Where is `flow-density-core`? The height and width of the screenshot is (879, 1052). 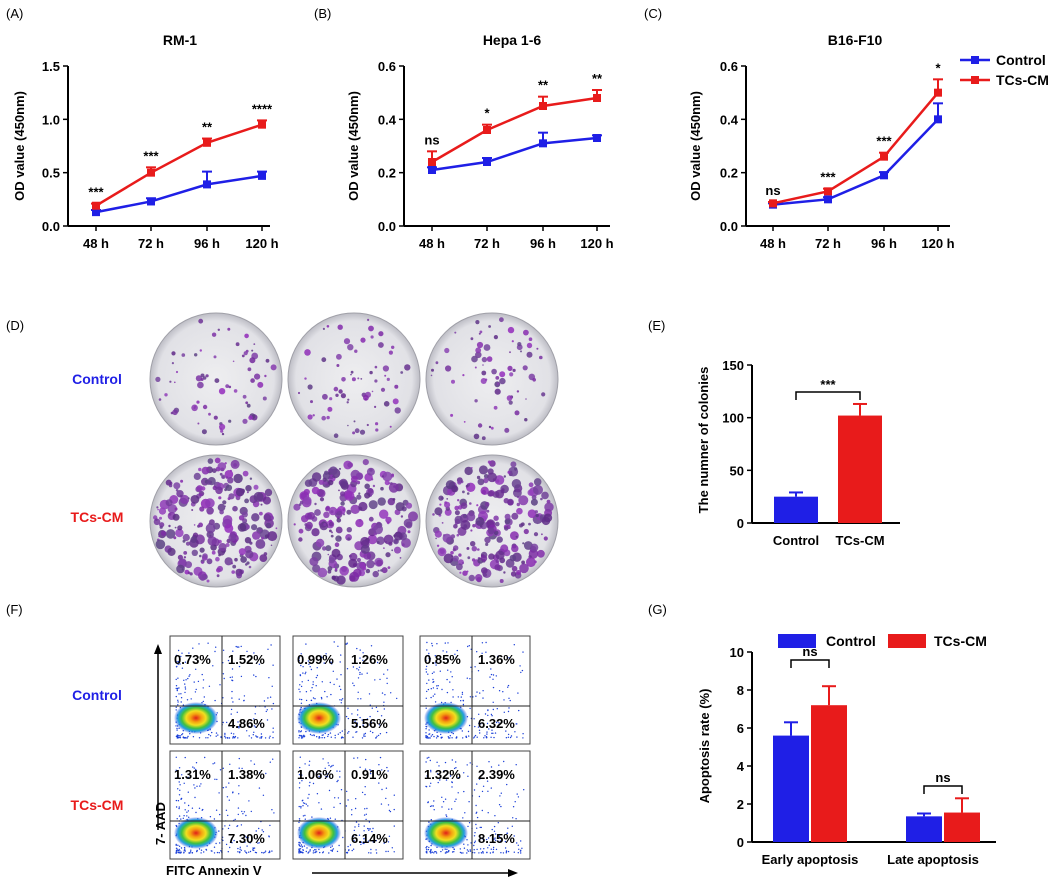
flow-density-core is located at coordinates (319, 833).